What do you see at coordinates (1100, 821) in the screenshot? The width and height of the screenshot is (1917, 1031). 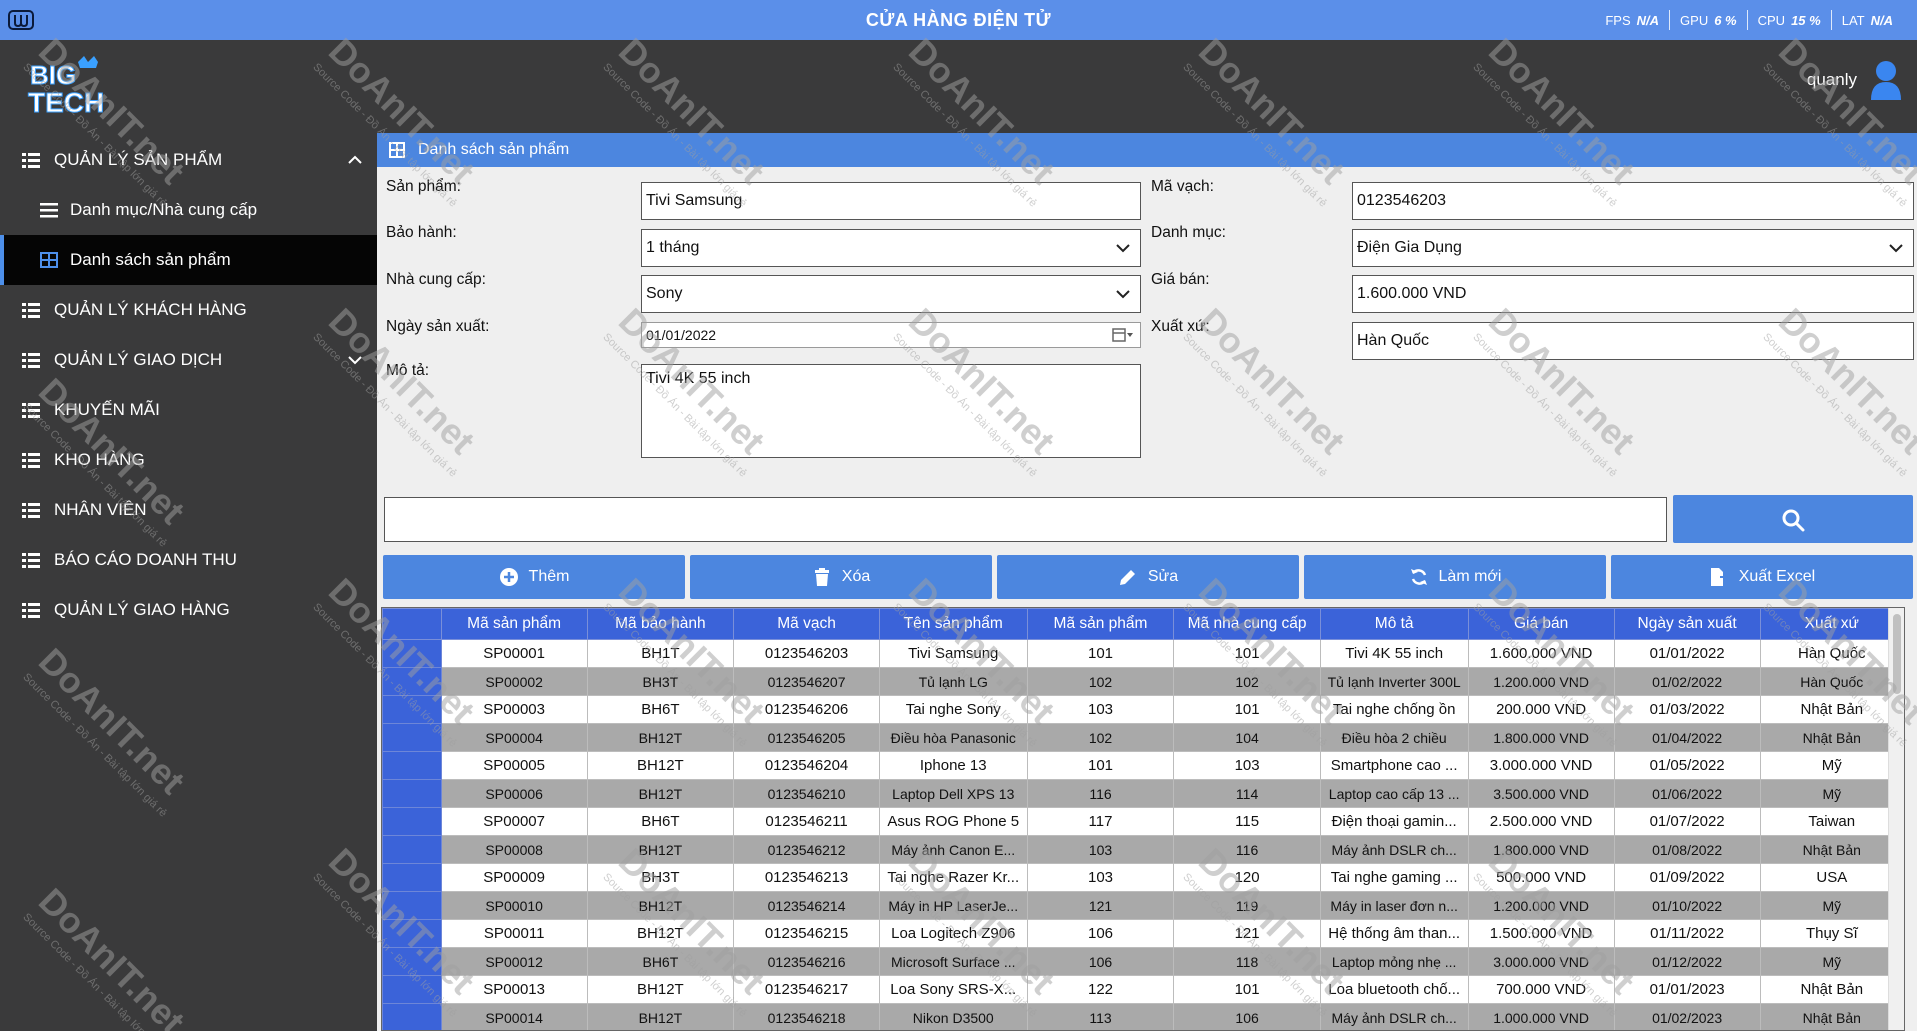 I see `table-cell: 117` at bounding box center [1100, 821].